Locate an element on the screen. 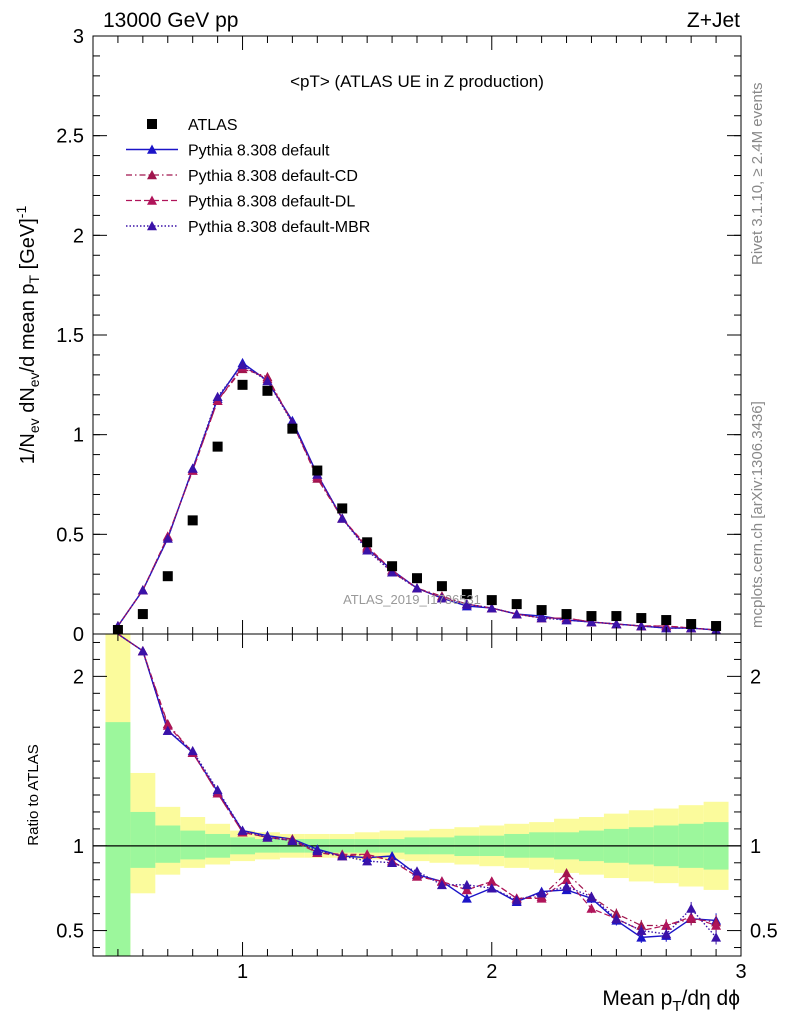  main-y-axis-label: 1/Nev dNev/d mean pT [GeV]-1 is located at coordinates (27, 335).